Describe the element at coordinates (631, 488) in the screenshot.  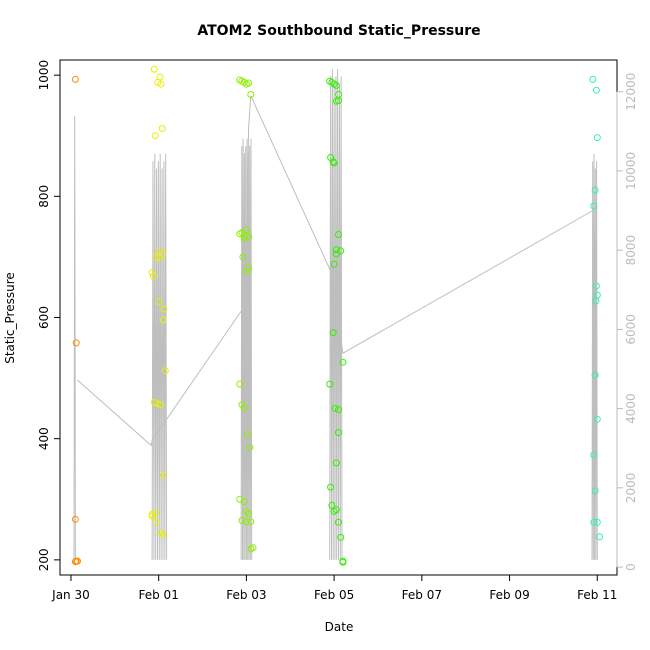
I see `y2-tick-label: 2000` at that location.